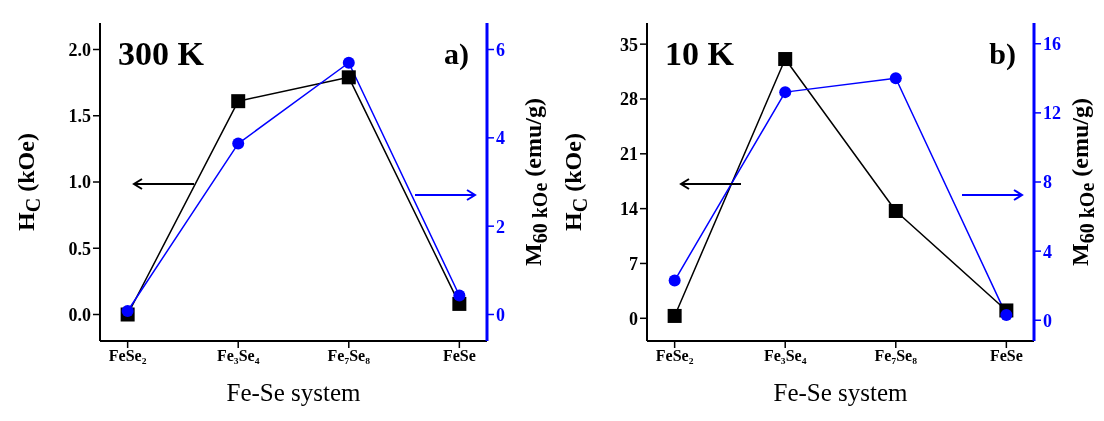 This screenshot has width=1104, height=421. I want to click on annotation: a), so click(456, 54).